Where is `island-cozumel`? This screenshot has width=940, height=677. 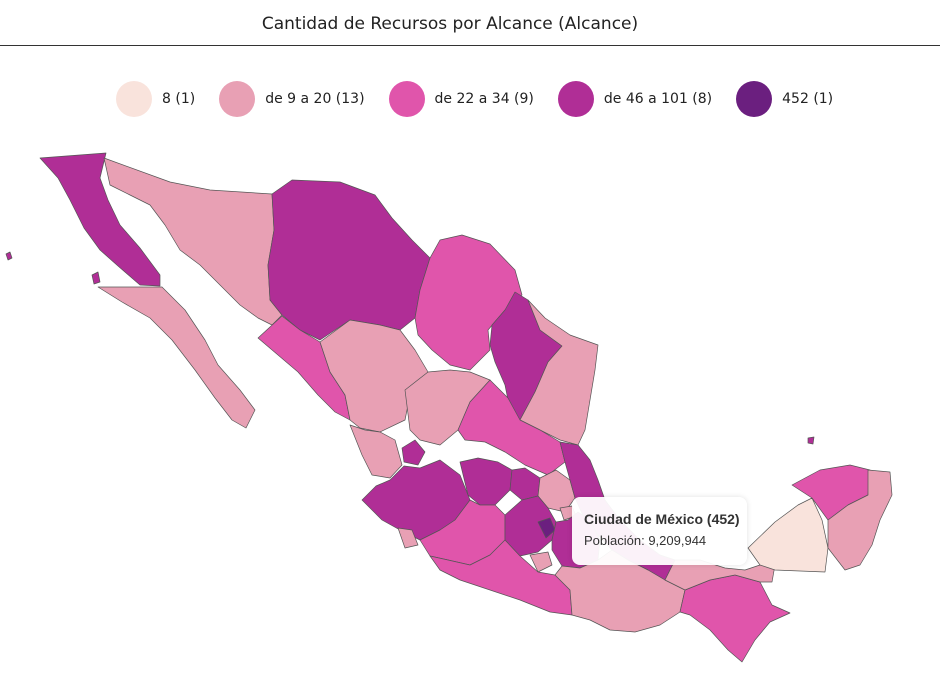 island-cozumel is located at coordinates (811, 440).